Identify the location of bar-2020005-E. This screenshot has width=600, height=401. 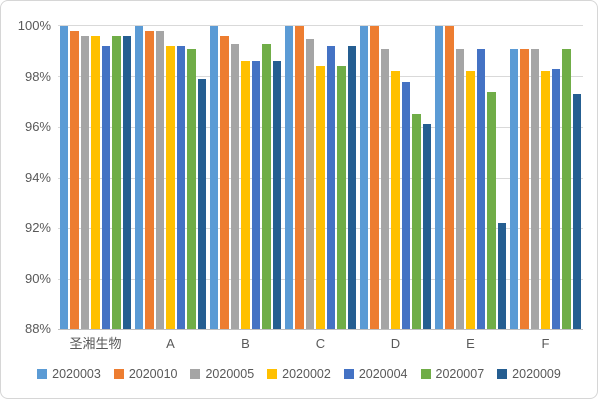
(460, 188).